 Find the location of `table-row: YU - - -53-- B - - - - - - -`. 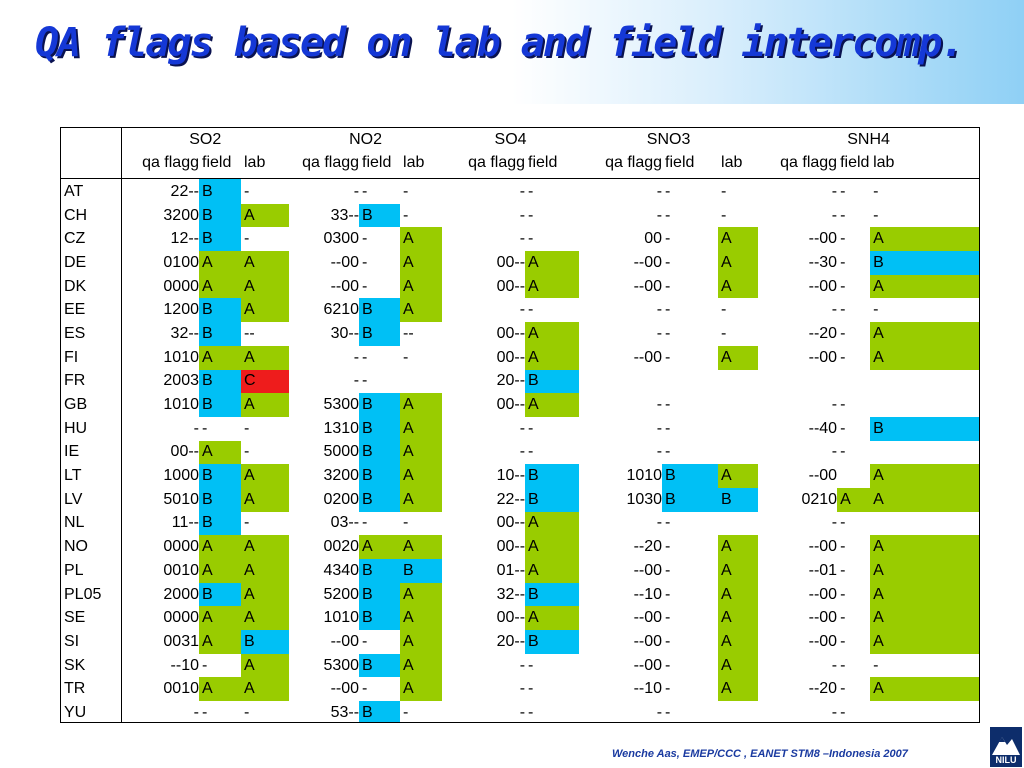

table-row: YU - - -53-- B - - - - - - - is located at coordinates (520, 711).